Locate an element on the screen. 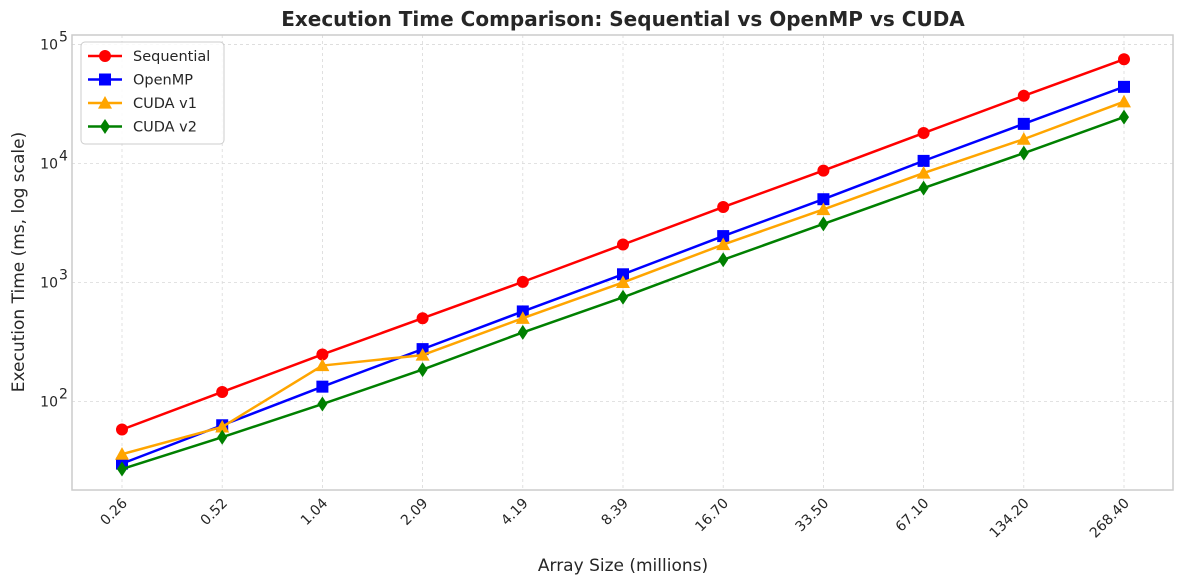 Image resolution: width=1184 pixels, height=584 pixels. y-tick-label: 10 4 is located at coordinates (54, 160).